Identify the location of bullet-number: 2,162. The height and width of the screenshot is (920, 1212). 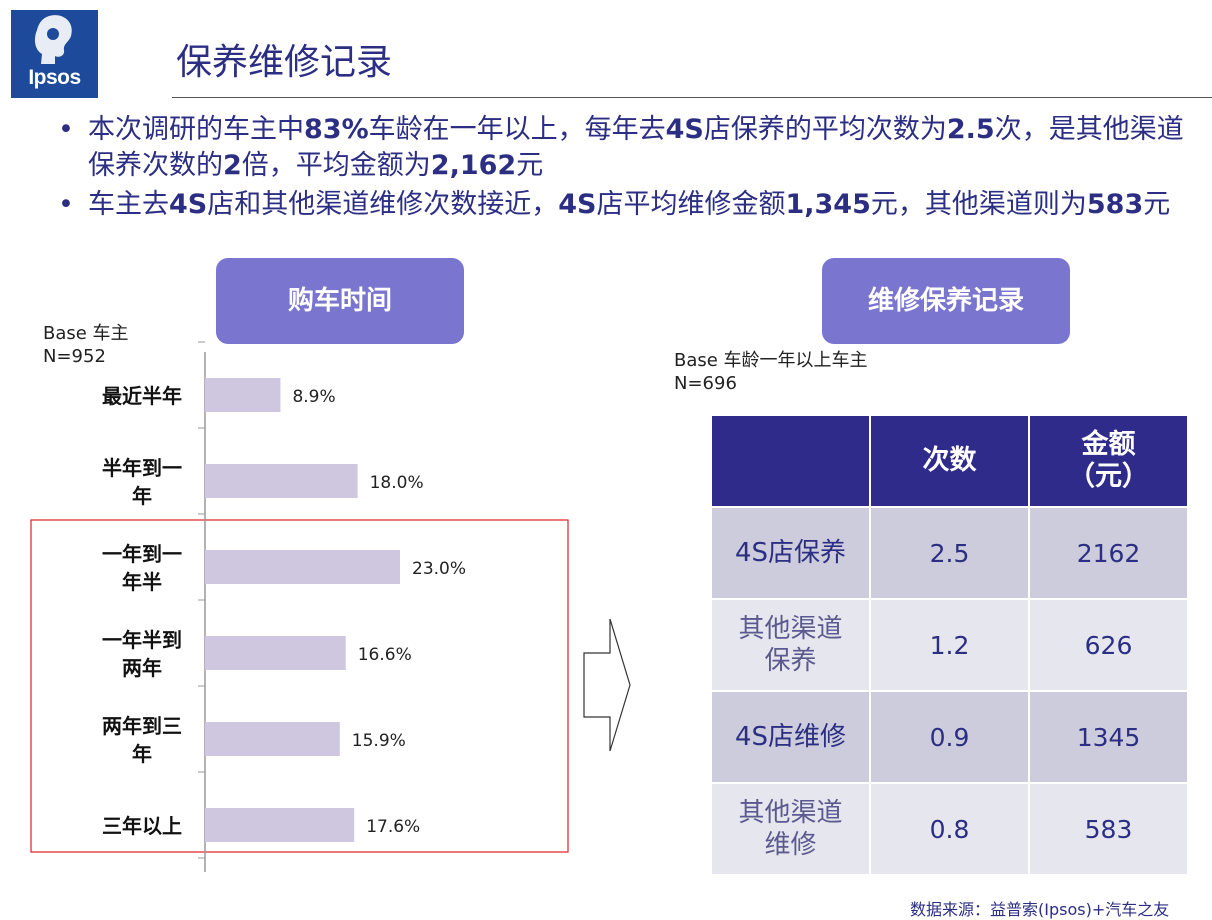
(473, 165).